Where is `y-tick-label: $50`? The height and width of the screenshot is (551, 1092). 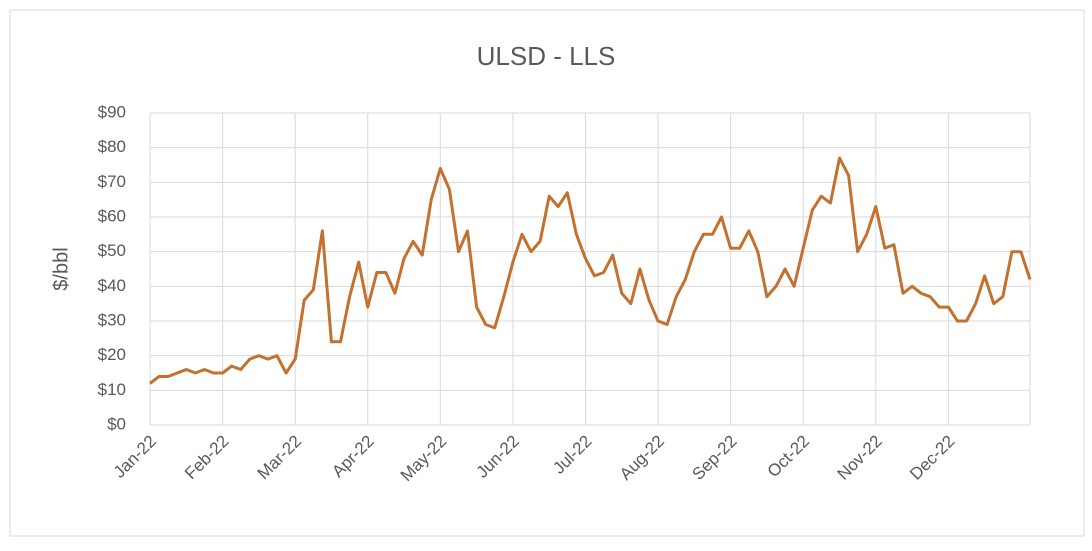
y-tick-label: $50 is located at coordinates (112, 250).